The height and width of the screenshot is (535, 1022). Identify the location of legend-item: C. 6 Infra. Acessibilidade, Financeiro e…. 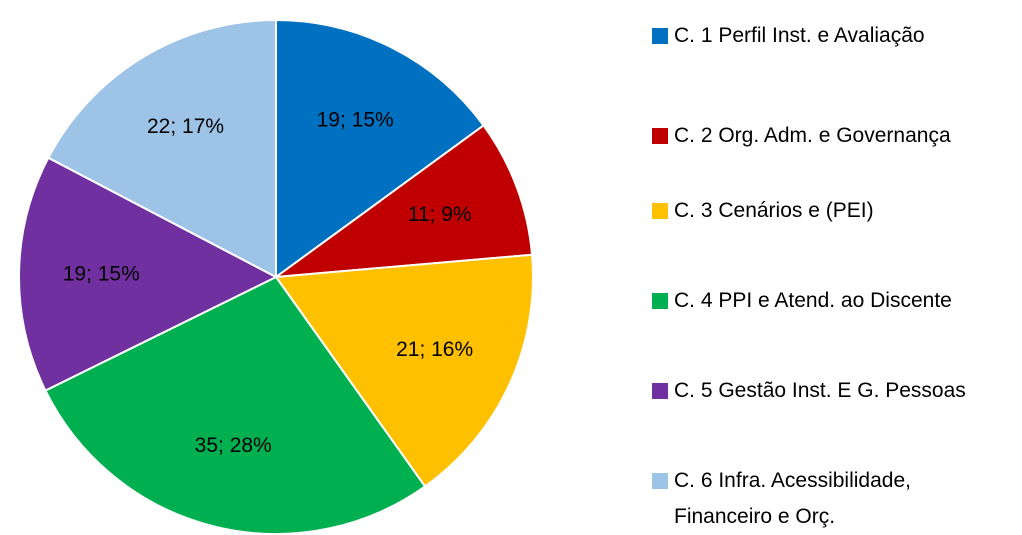
(834, 499).